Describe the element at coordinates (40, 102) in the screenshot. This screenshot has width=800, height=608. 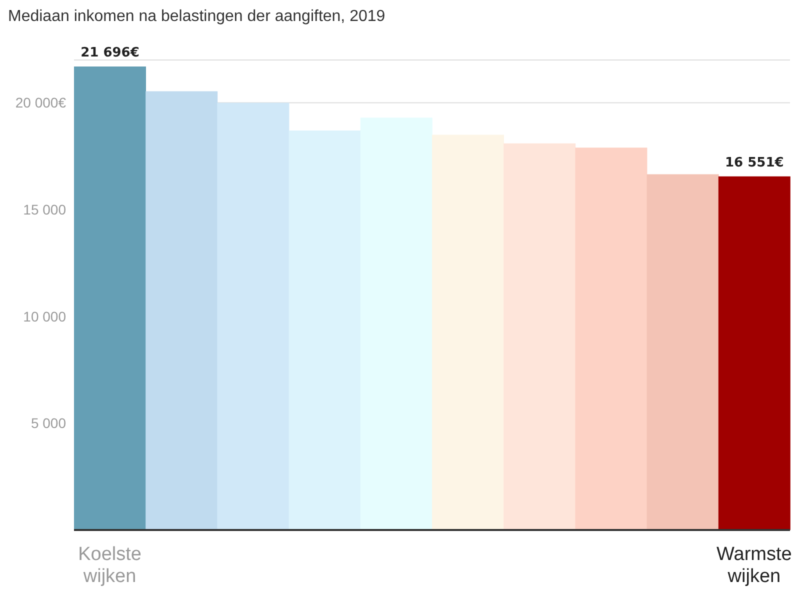
I see `y-tick-label: 20 000€` at that location.